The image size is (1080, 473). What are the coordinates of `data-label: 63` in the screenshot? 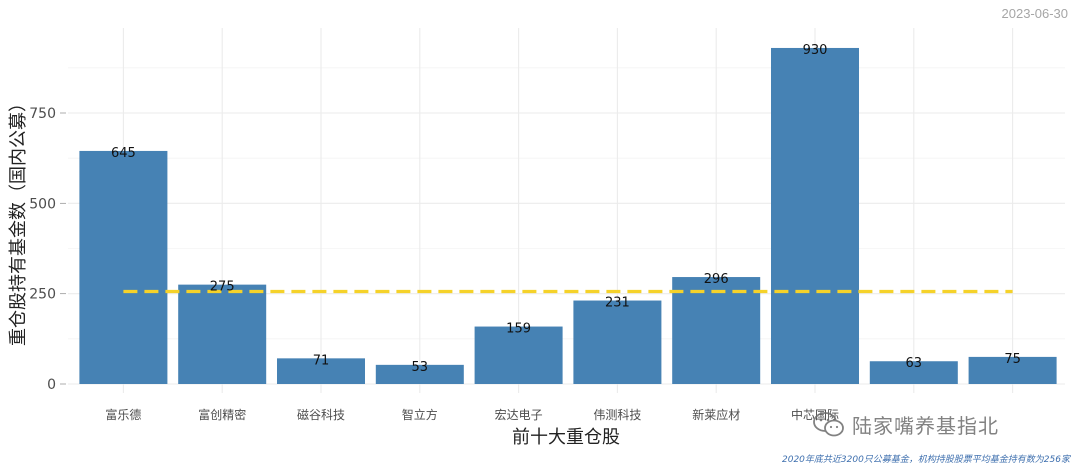 It's located at (914, 363).